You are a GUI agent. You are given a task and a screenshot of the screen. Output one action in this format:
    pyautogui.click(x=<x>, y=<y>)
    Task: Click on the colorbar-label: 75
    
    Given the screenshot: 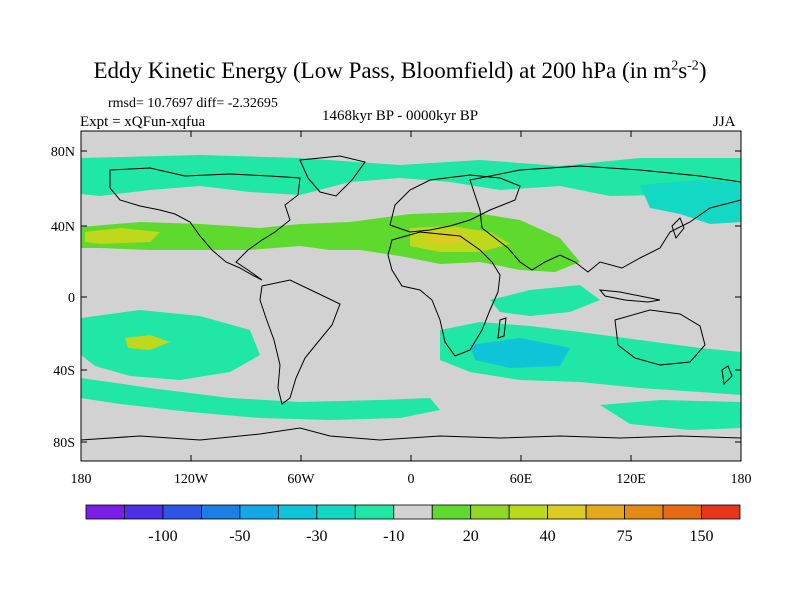 What is the action you would take?
    pyautogui.click(x=625, y=536)
    